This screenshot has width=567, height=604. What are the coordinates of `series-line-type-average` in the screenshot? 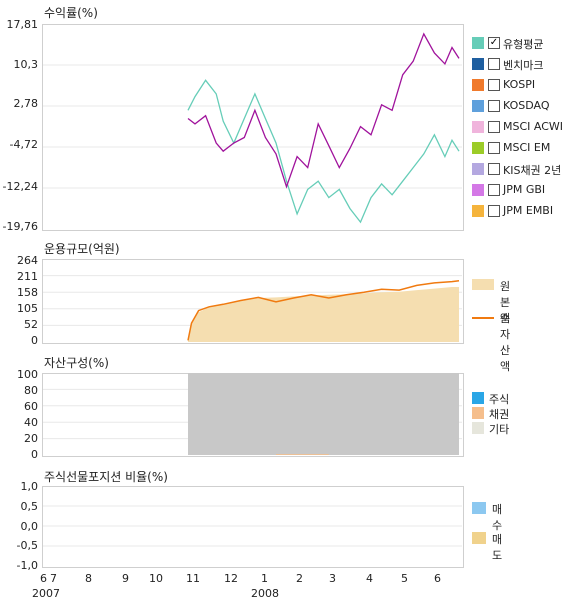 It's located at (323, 151).